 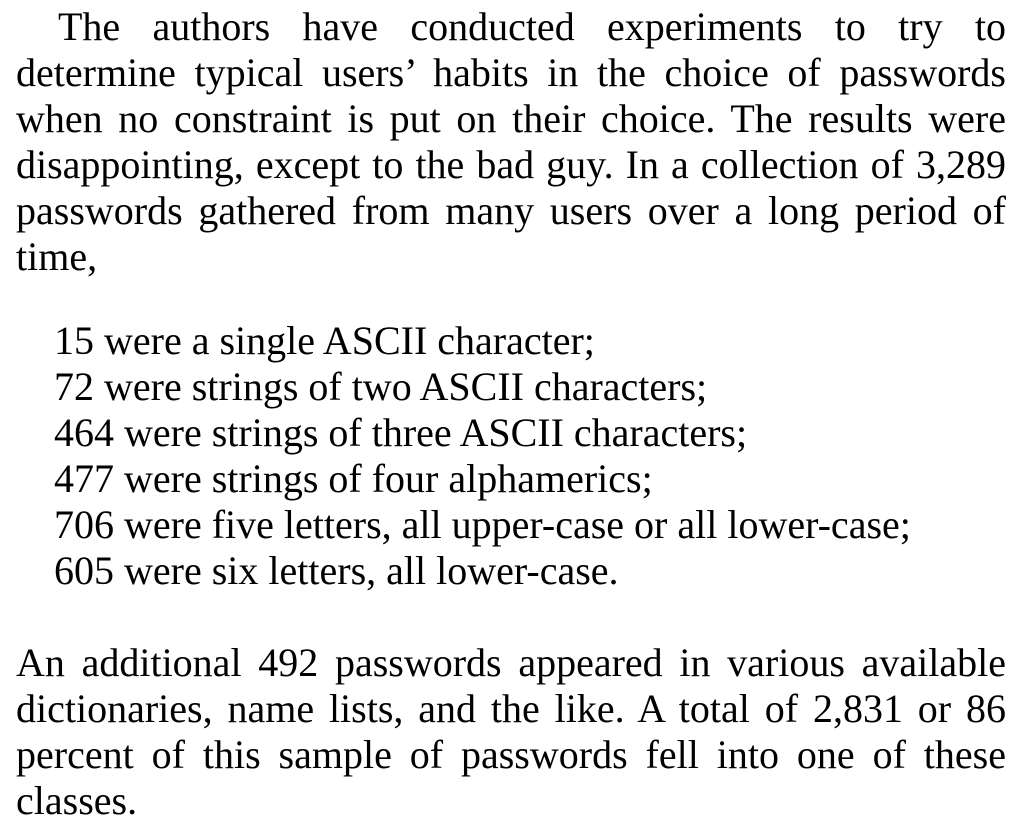 What do you see at coordinates (353, 478) in the screenshot?
I see `list-item: 477 were strings of four alphamerics;` at bounding box center [353, 478].